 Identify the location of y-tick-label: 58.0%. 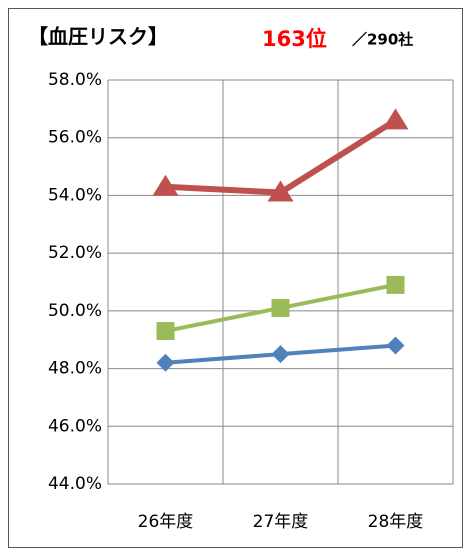
(75, 80).